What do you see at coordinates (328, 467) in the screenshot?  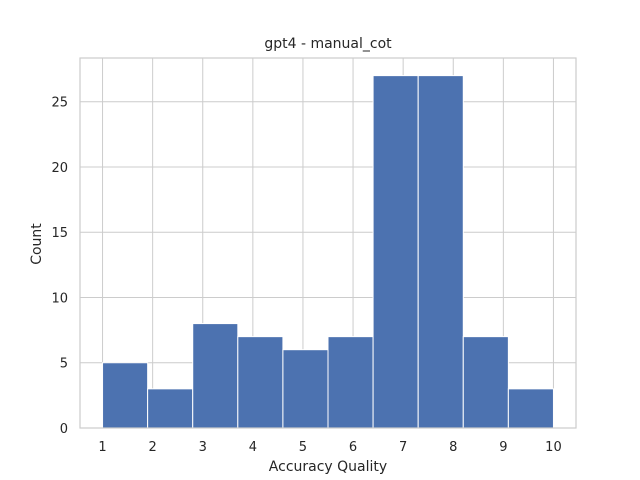 I see `x-axis-label: Accuracy Quality` at bounding box center [328, 467].